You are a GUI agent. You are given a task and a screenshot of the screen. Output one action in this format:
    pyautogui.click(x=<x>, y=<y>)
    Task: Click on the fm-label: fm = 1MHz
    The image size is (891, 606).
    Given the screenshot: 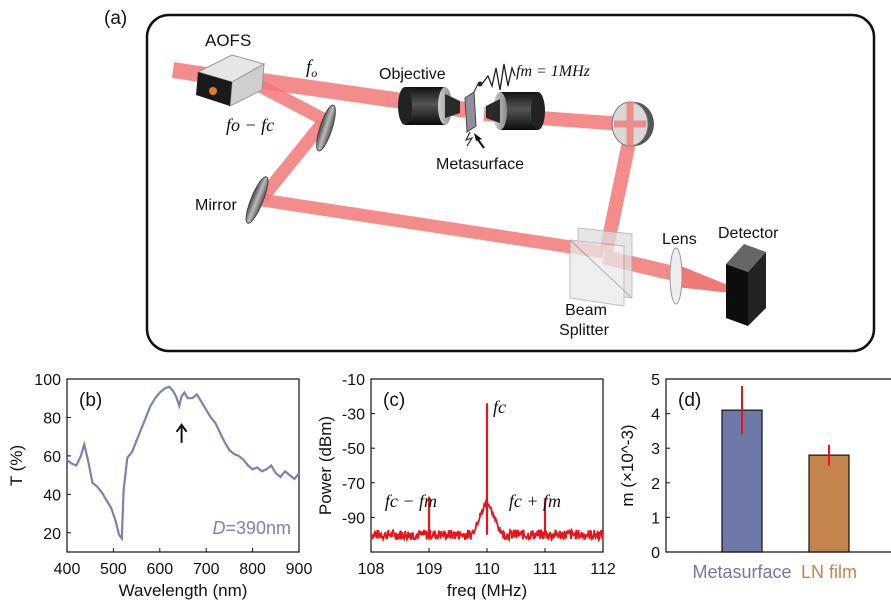 What is the action you would take?
    pyautogui.click(x=553, y=71)
    